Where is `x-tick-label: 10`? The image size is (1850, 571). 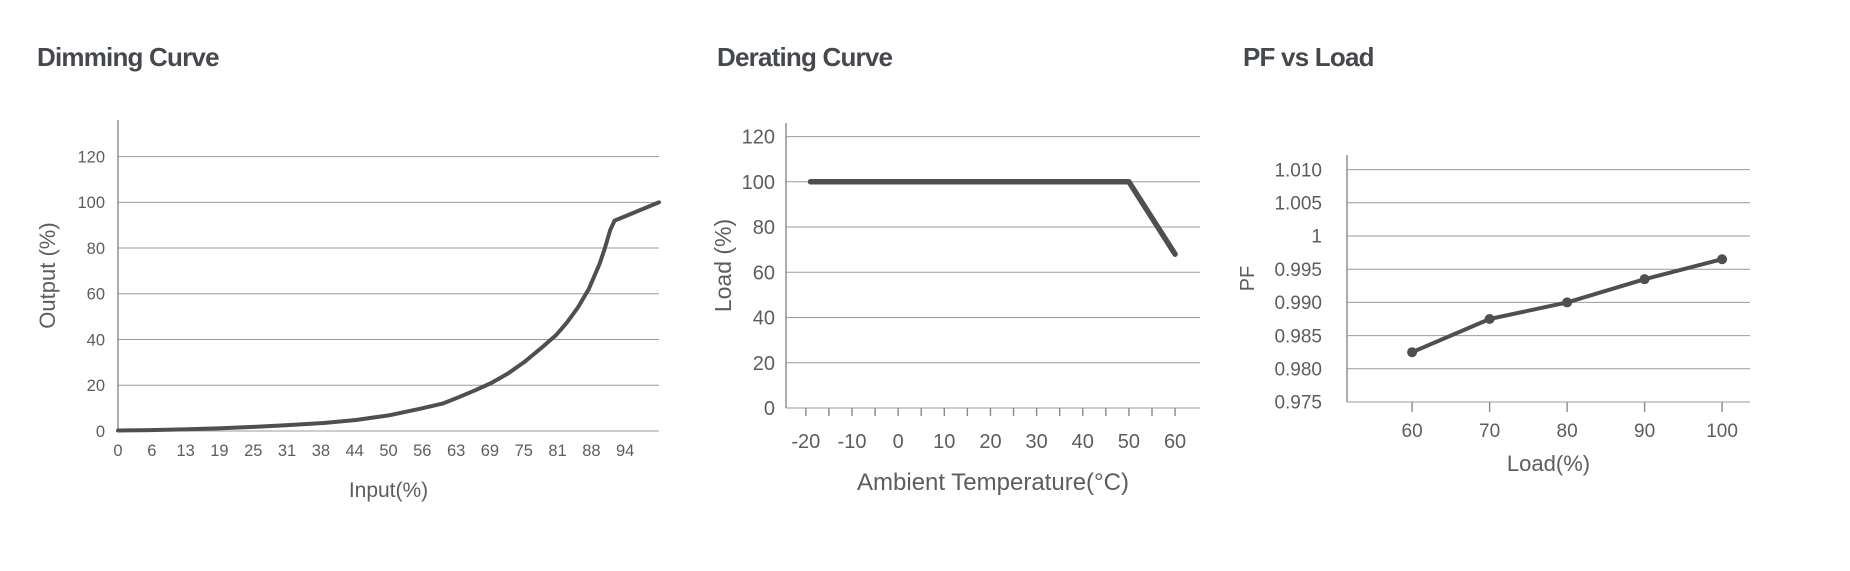
x-tick-label: 10 is located at coordinates (944, 442).